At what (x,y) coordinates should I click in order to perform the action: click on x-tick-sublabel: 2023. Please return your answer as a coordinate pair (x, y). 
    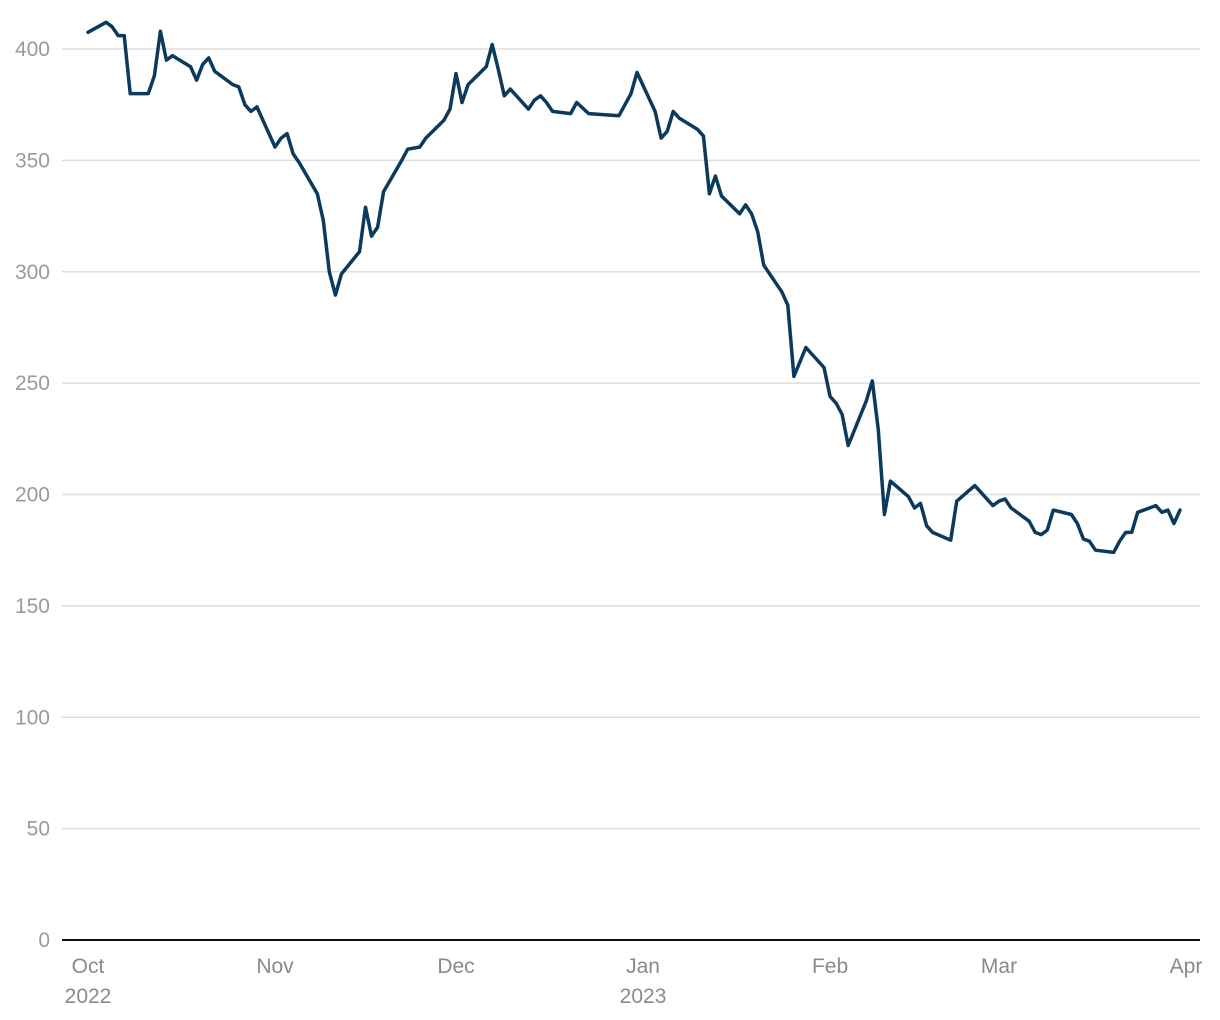
    Looking at the image, I should click on (643, 996).